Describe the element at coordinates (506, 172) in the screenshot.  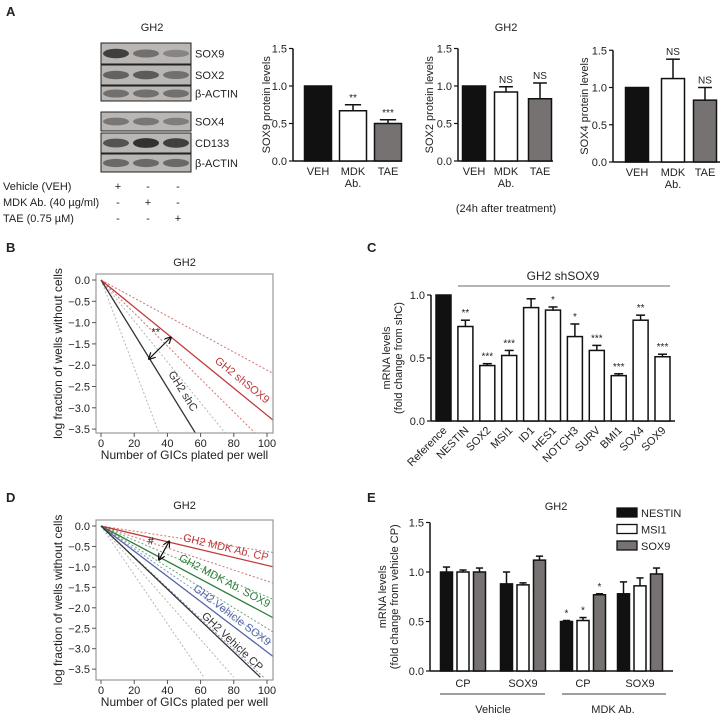
I see `x-tick-label: MDK` at that location.